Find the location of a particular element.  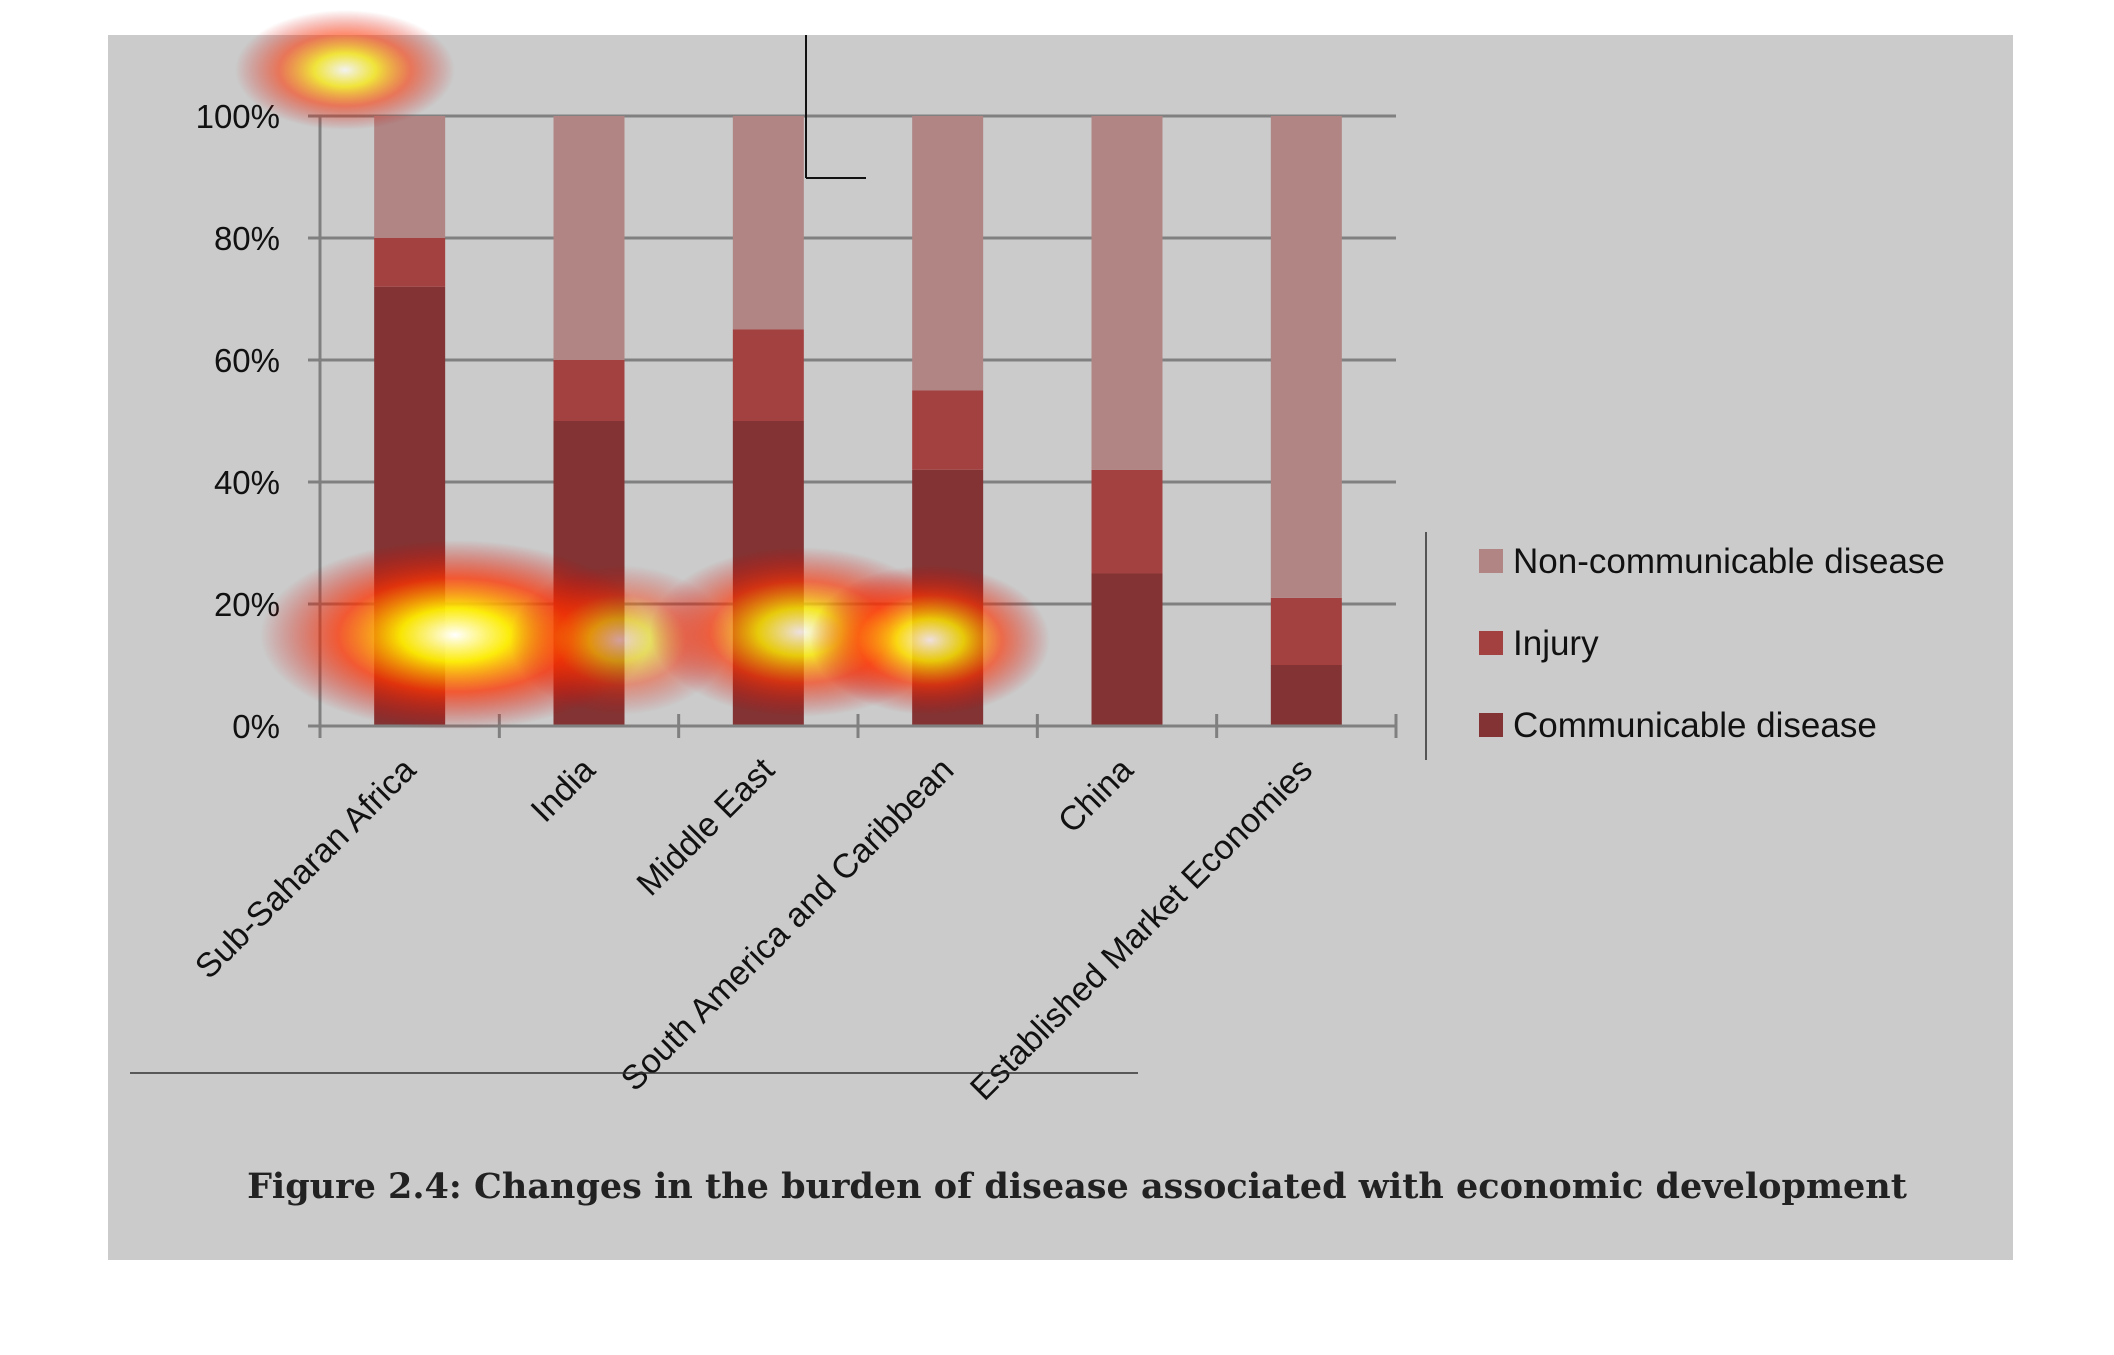

y-tick-labels: 0%20%40%60%80%100% is located at coordinates (238, 421).